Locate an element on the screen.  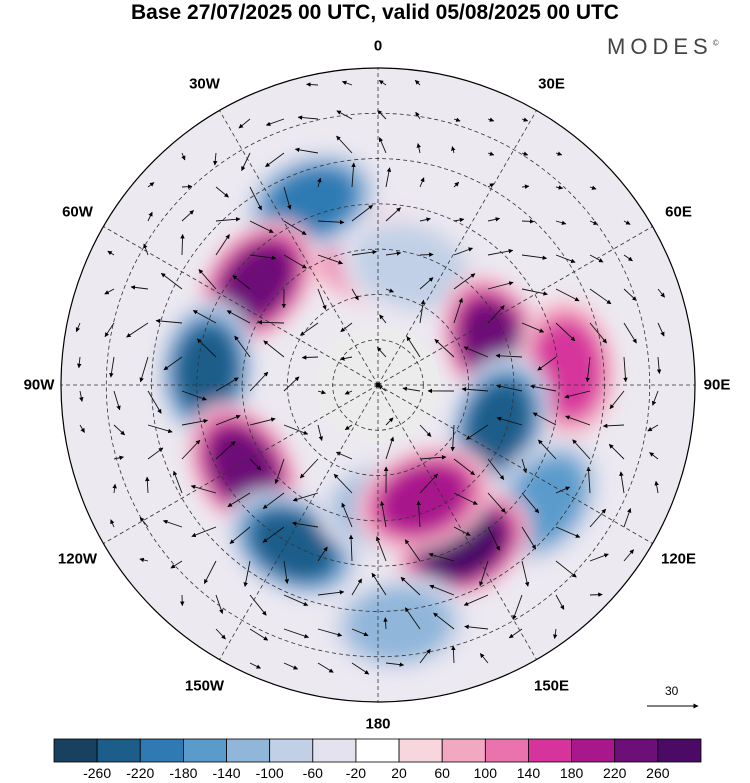
anomaly-neg-10e is located at coordinates (409, 267).